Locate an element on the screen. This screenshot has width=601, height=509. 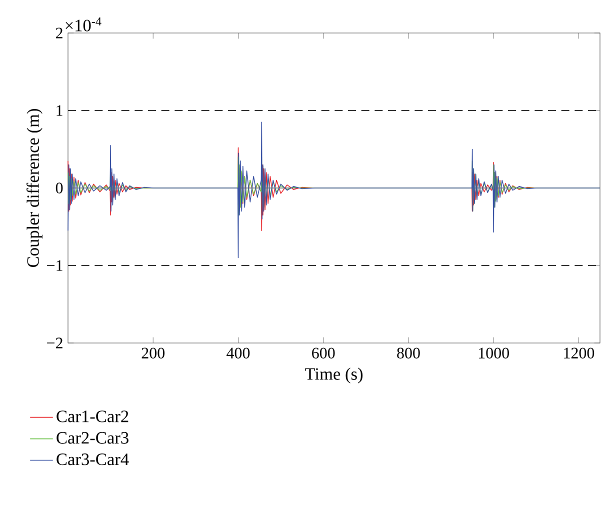
x-tick-label: 1200 is located at coordinates (579, 353).